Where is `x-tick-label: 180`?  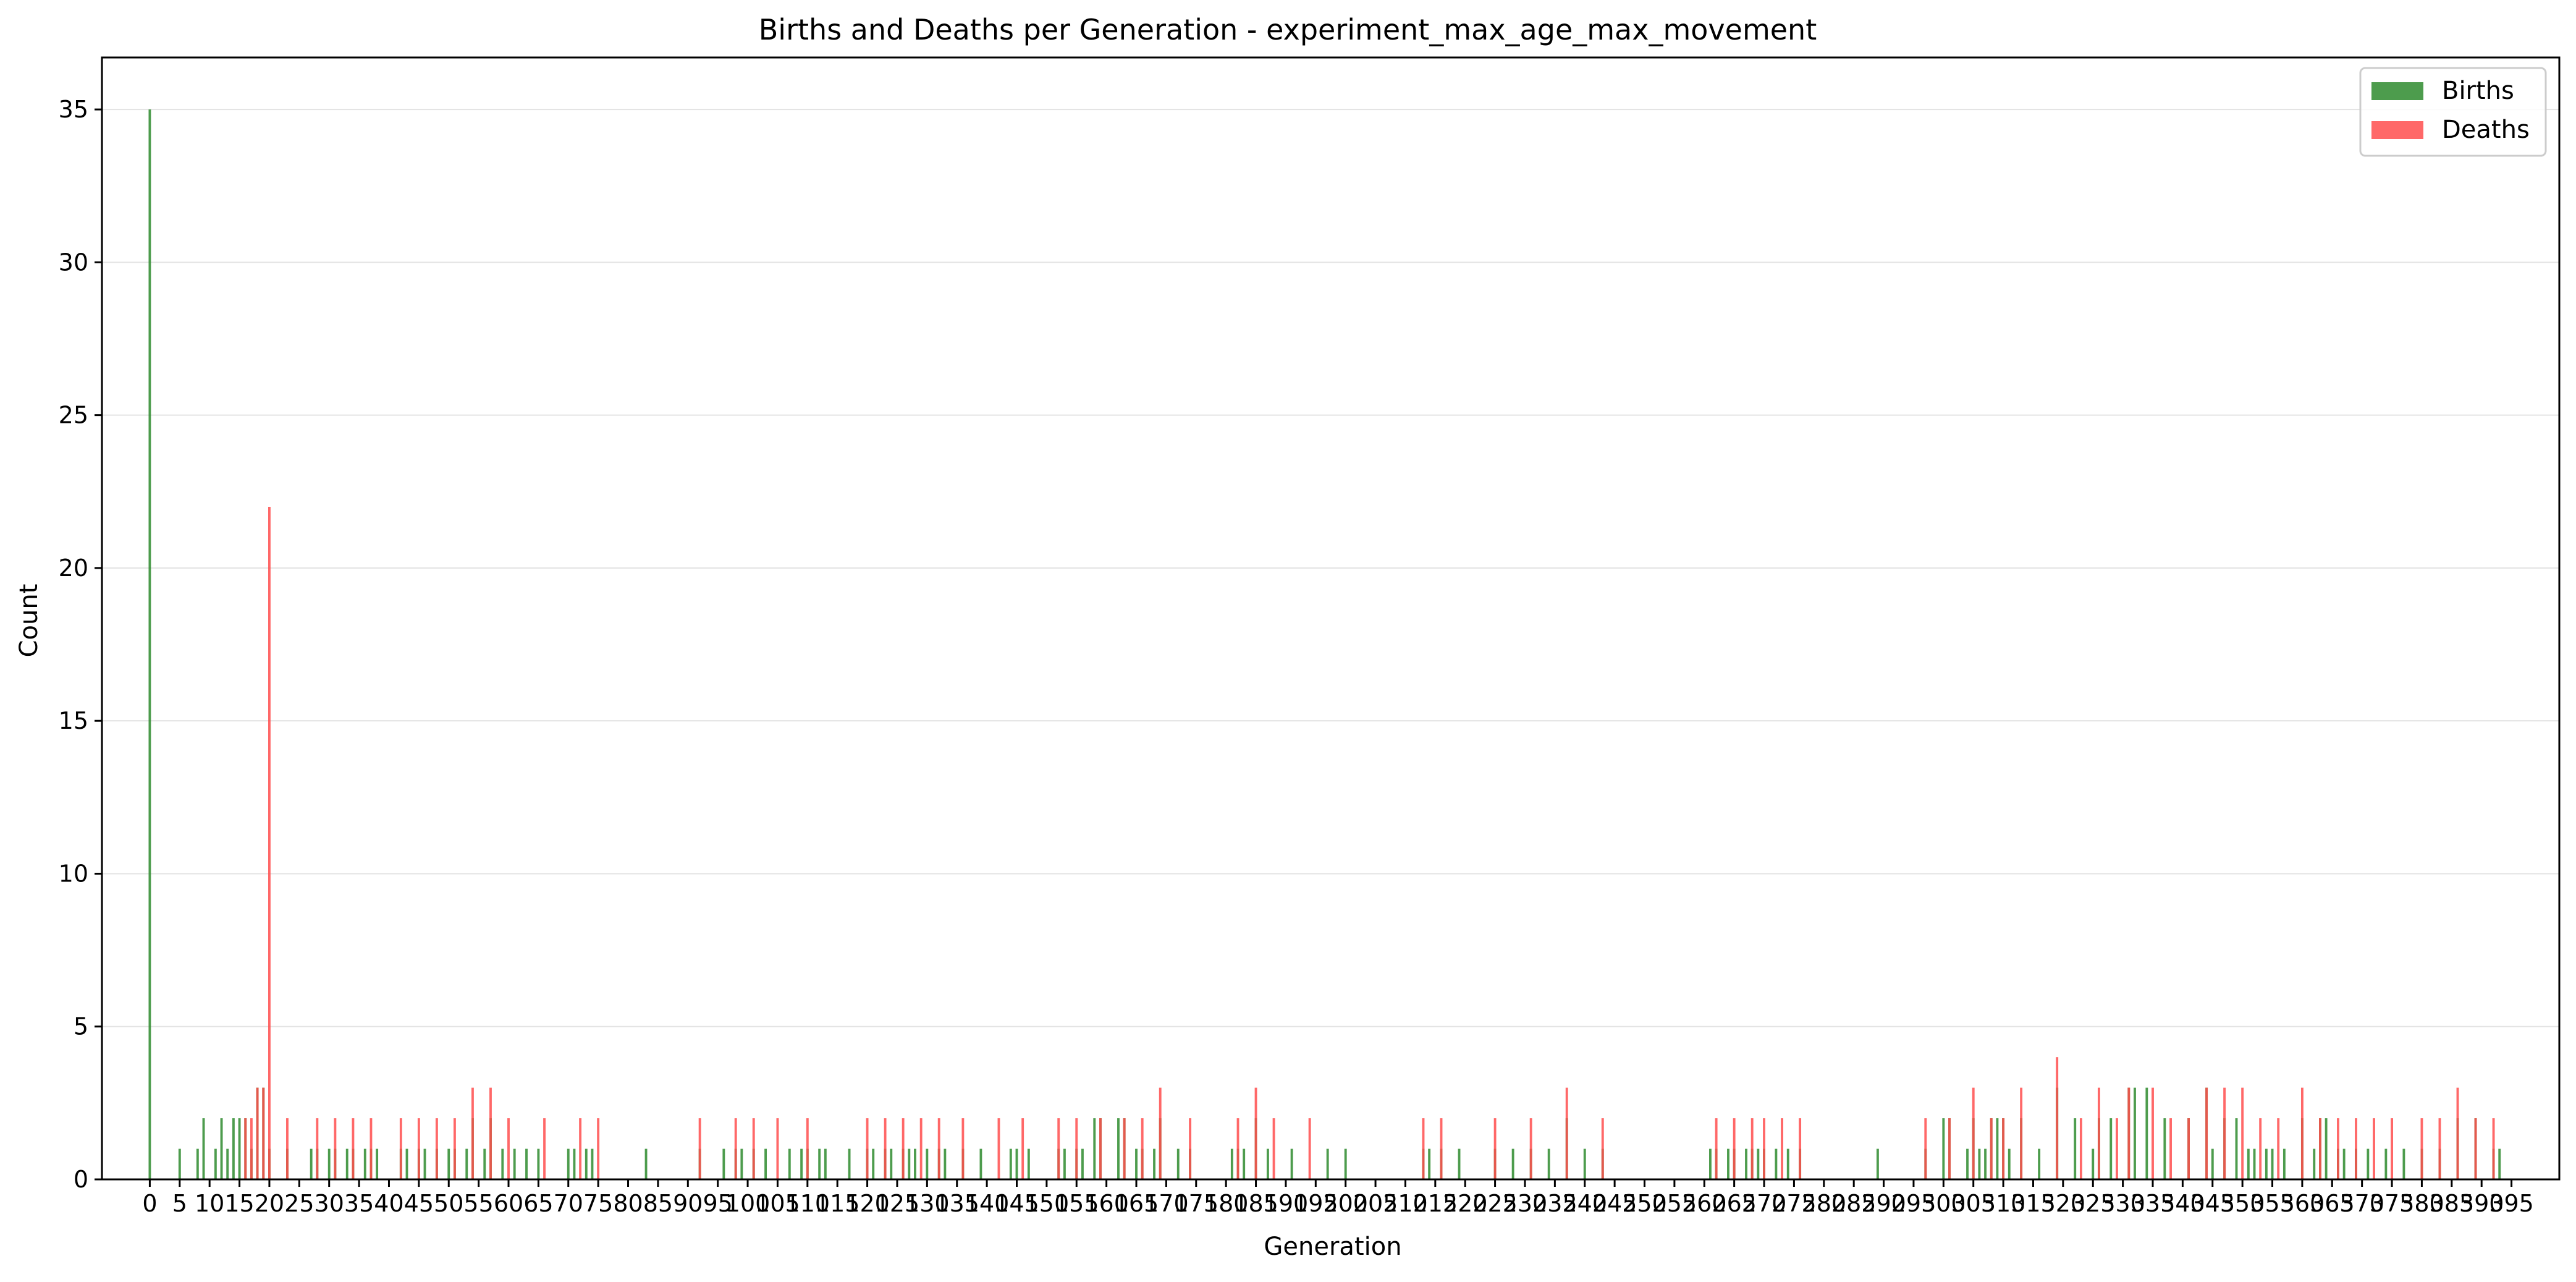
x-tick-label: 180 is located at coordinates (1226, 1203).